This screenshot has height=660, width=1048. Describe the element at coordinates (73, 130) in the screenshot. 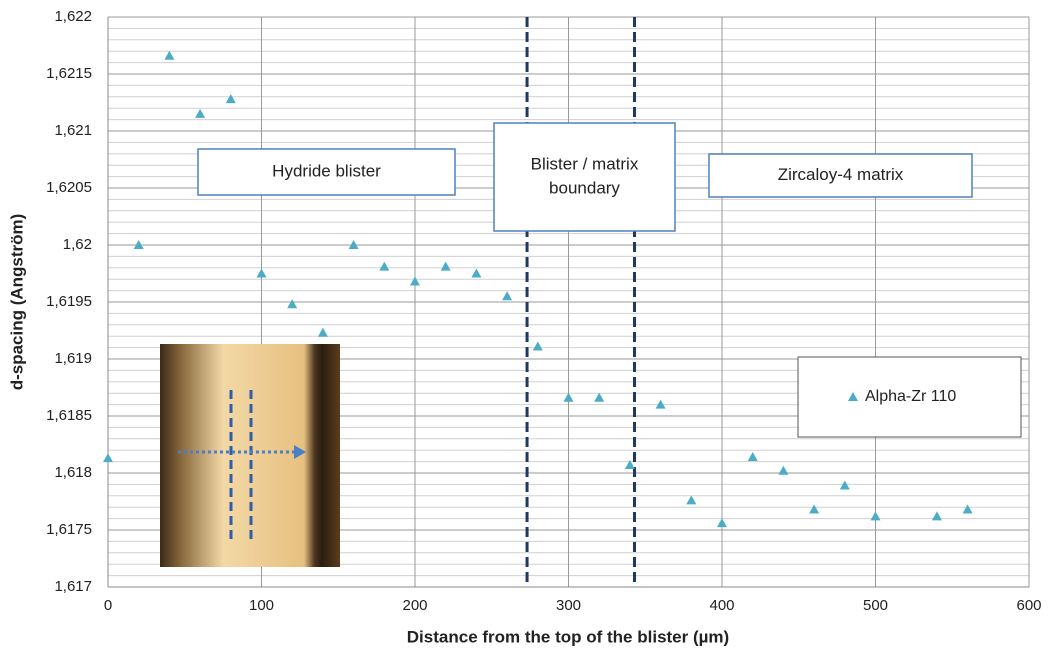

I see `y-tick-label: 1,621` at that location.